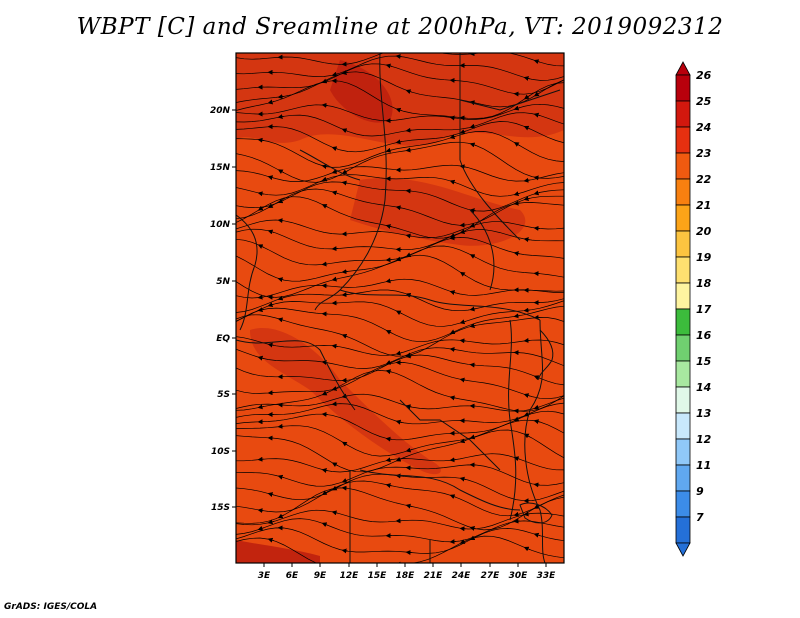 The height and width of the screenshot is (618, 800). I want to click on grads-credit: GrADS: IGES/COLA, so click(51, 607).